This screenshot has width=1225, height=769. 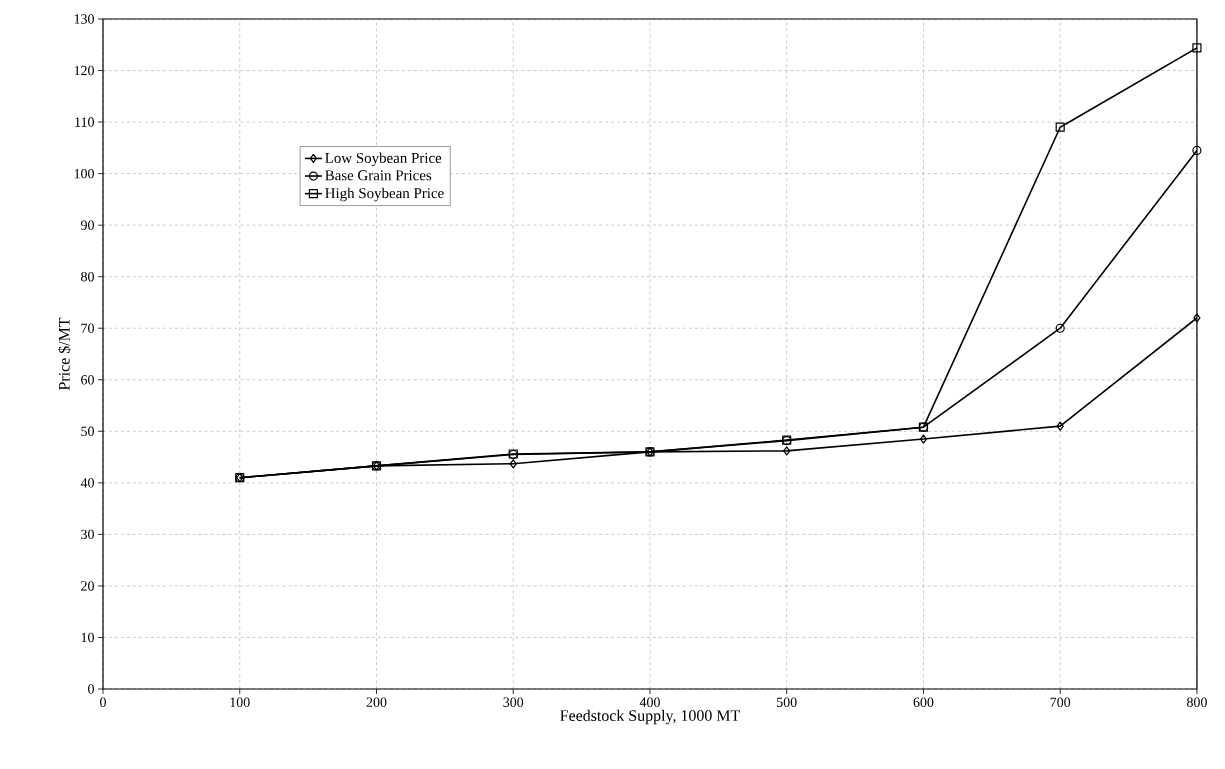 I want to click on y-tick-label: 10, so click(x=87, y=637).